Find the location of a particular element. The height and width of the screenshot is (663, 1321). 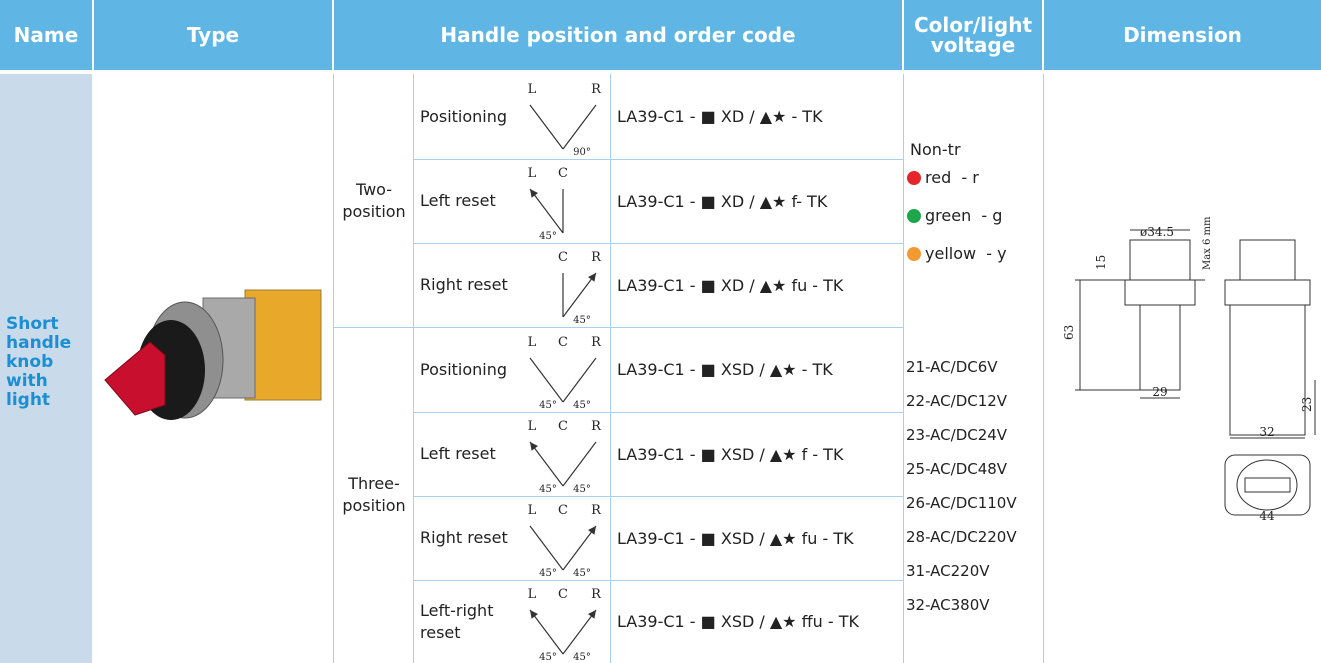

knob is located at coordinates (135, 378).